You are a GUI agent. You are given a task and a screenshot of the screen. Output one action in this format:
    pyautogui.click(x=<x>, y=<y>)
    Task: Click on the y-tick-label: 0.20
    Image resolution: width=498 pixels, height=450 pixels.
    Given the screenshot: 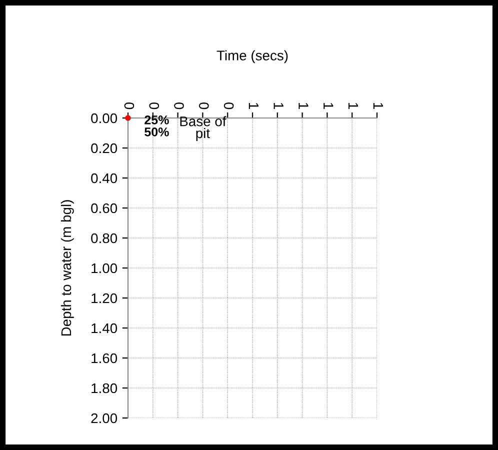 What is the action you would take?
    pyautogui.click(x=104, y=148)
    